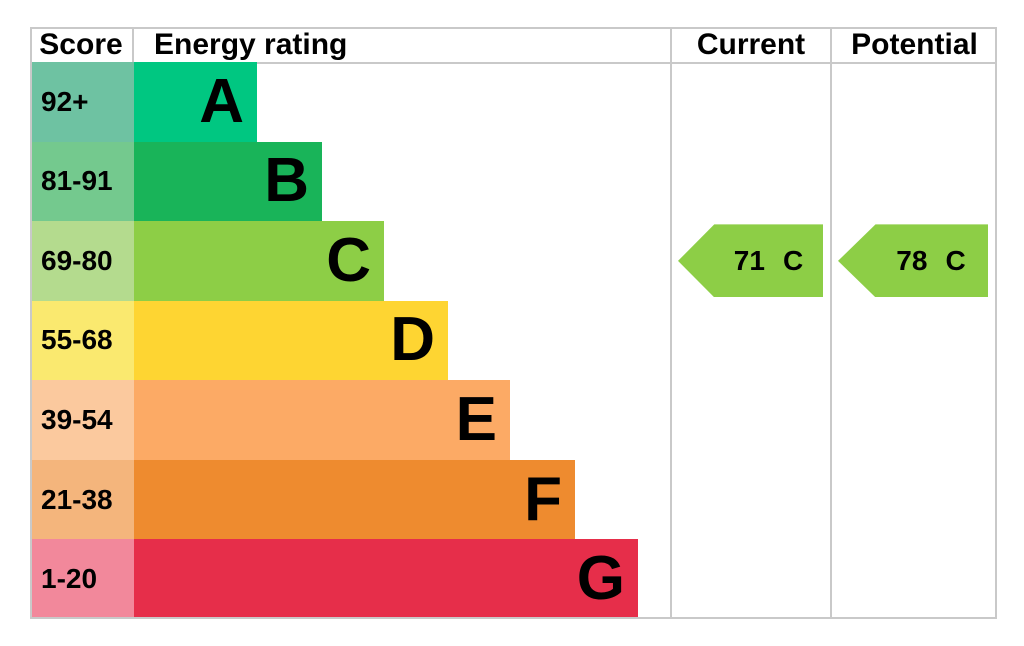 The height and width of the screenshot is (646, 1024). Describe the element at coordinates (543, 499) in the screenshot. I see `band-letter: F` at that location.